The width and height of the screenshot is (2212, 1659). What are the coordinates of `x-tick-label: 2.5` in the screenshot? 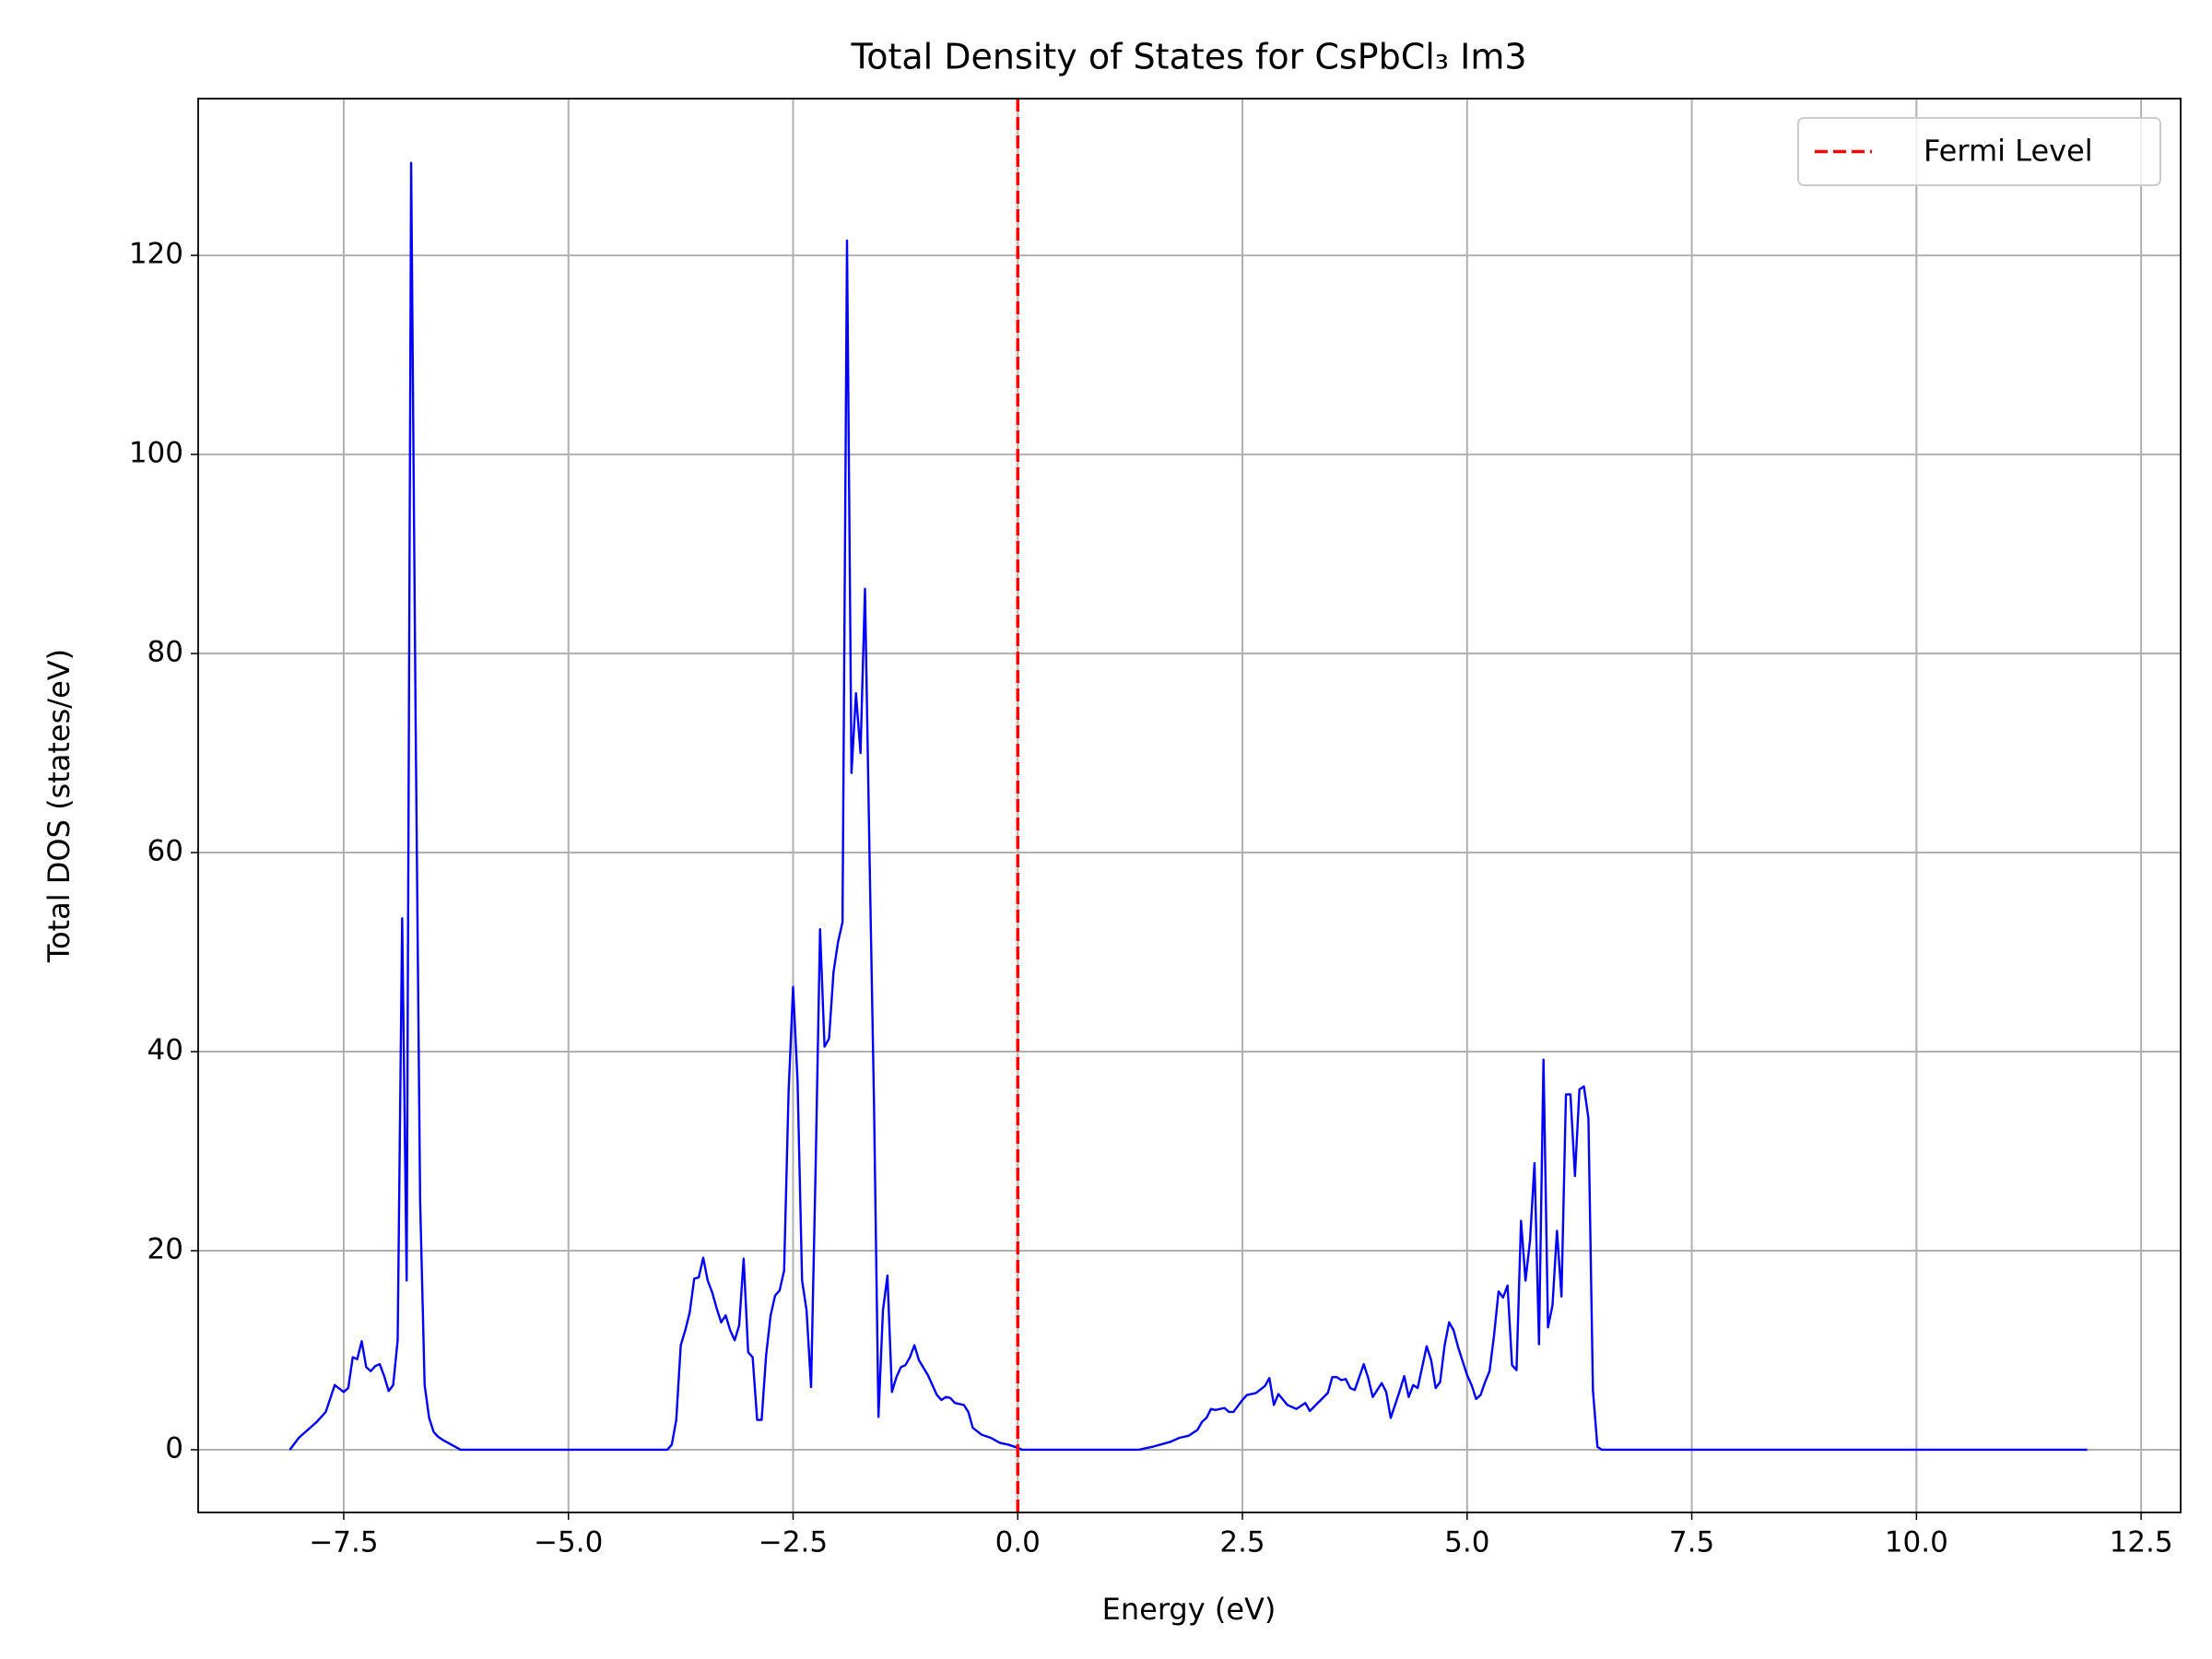 It's located at (1242, 1542).